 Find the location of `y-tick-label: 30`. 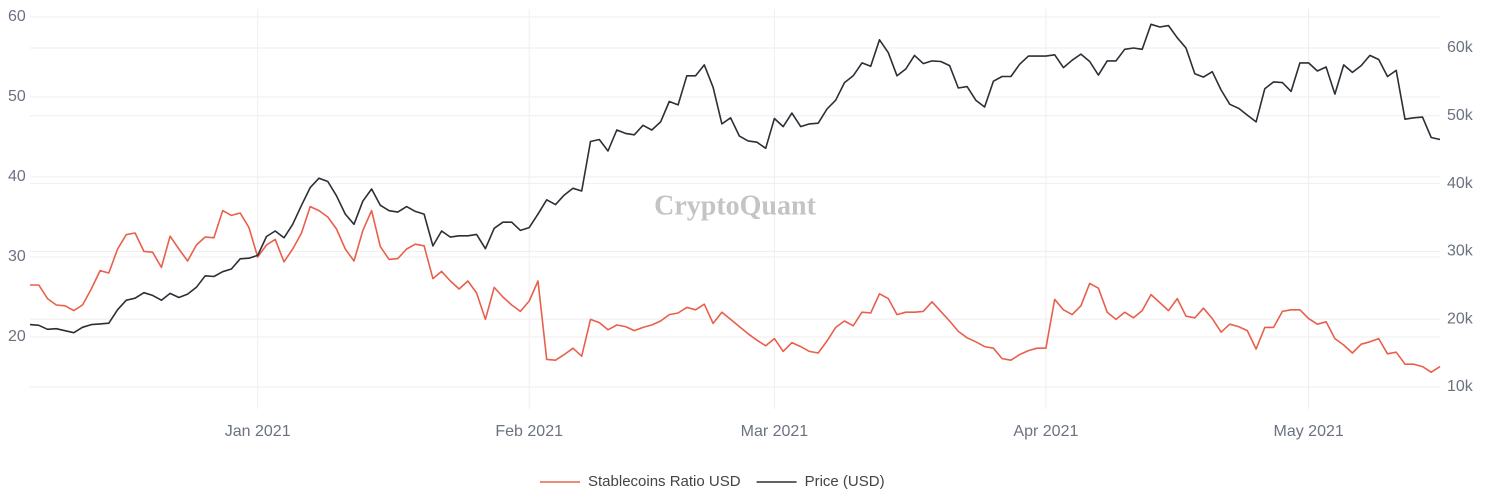

y-tick-label: 30 is located at coordinates (17, 256).